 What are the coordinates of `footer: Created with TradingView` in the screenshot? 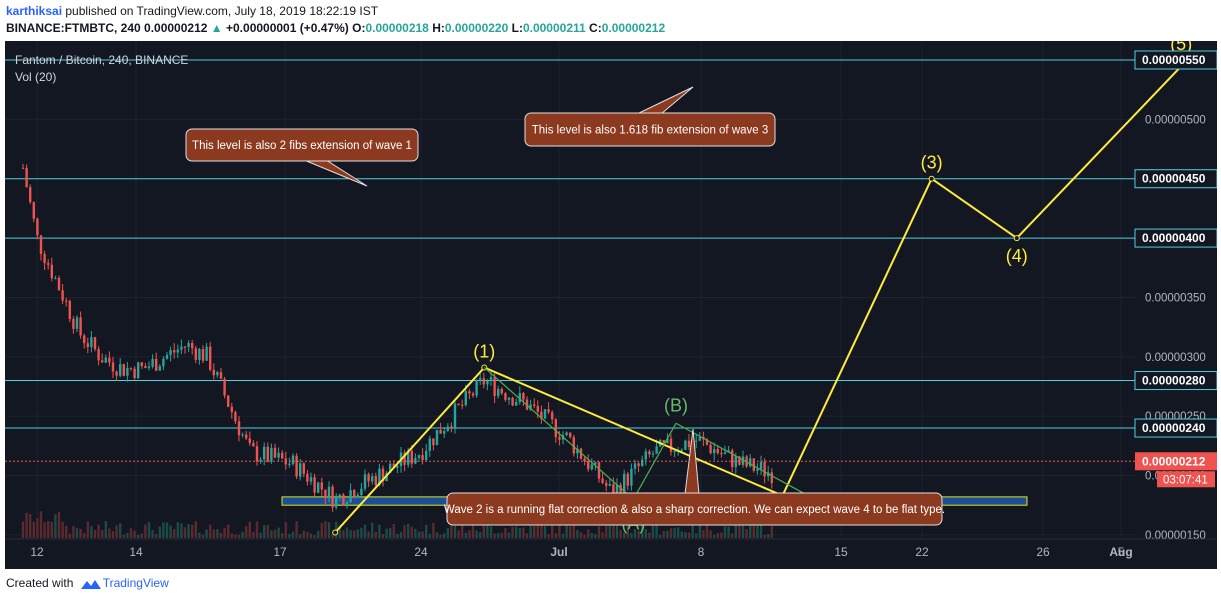 It's located at (87, 583).